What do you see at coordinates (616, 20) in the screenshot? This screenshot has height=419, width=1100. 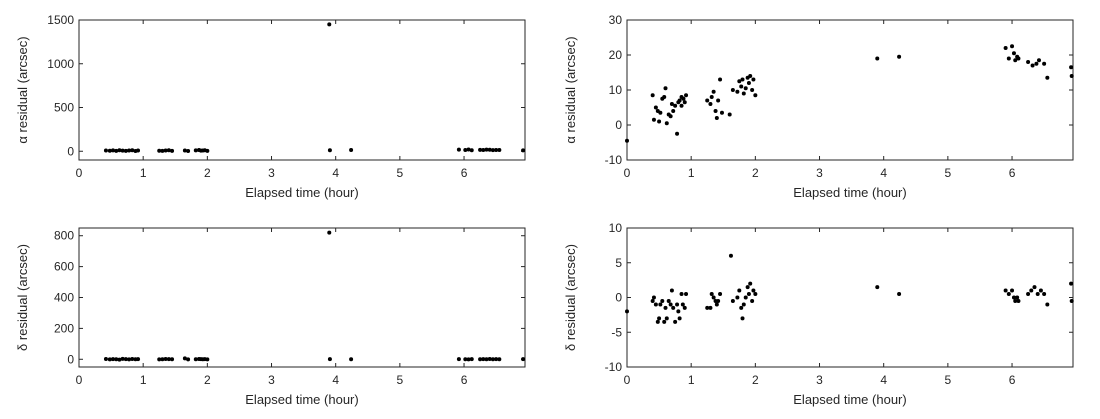 I see `y-tick-label: 30` at bounding box center [616, 20].